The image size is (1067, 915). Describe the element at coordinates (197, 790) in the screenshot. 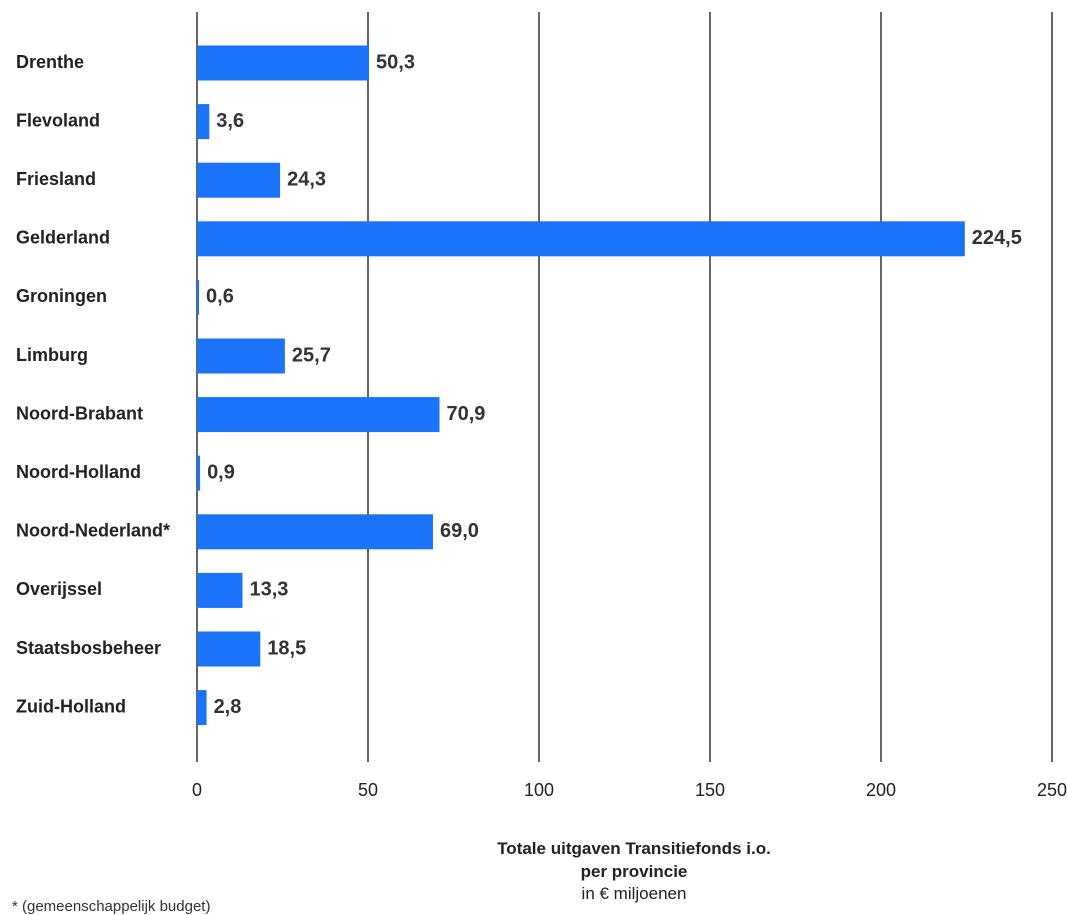

I see `x-tick-label: 0` at that location.